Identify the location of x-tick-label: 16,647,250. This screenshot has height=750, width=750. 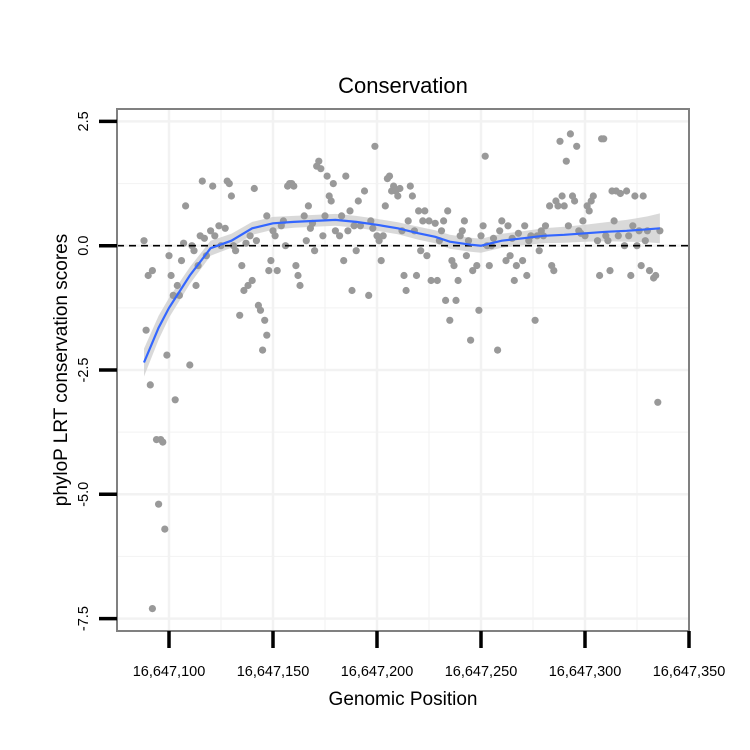
(481, 672).